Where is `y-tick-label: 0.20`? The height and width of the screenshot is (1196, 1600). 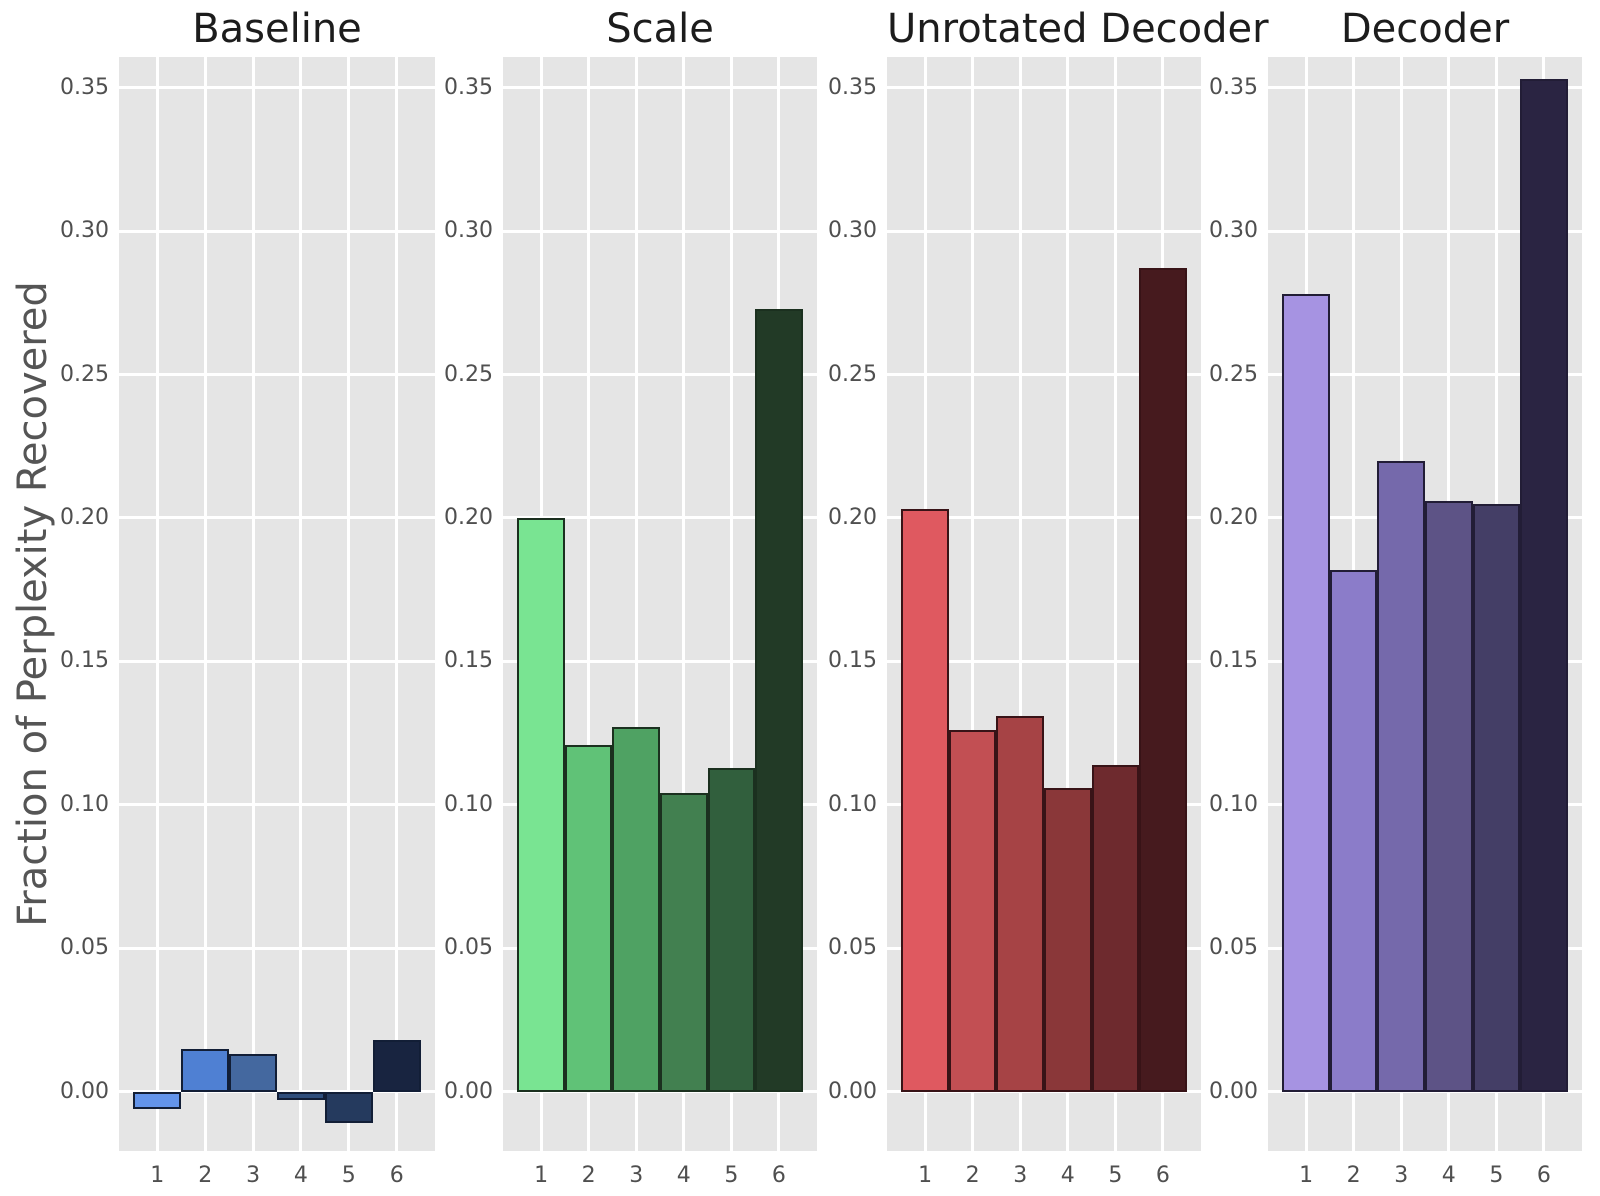 y-tick-label: 0.20 is located at coordinates (1233, 517).